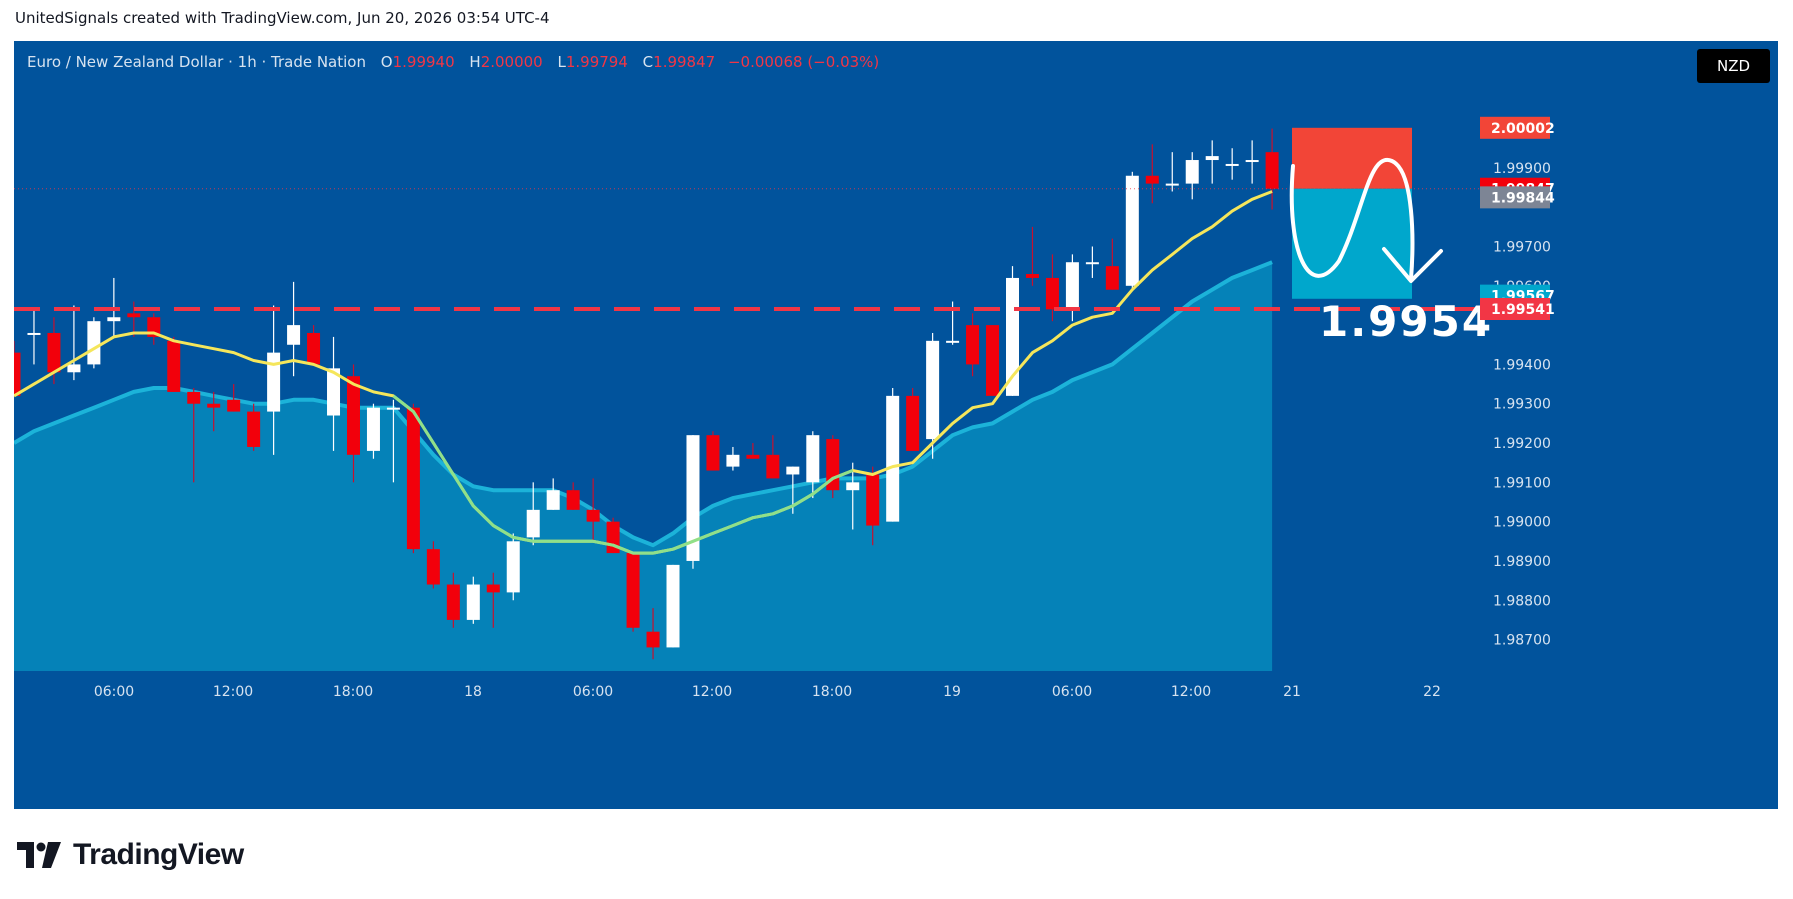  Describe the element at coordinates (1733, 66) in the screenshot. I see `currency-button: NZD` at that location.